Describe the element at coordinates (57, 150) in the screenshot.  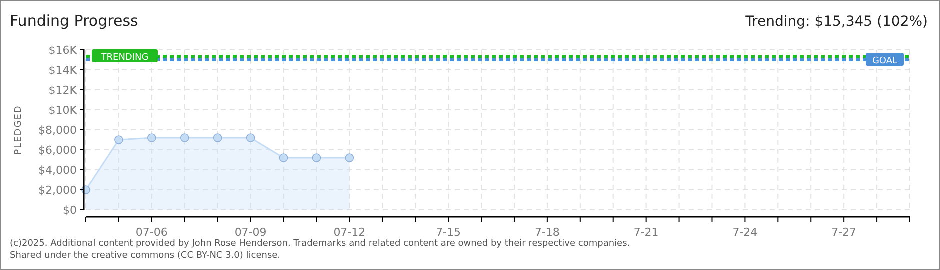
I see `y-tick-label: $6,000` at that location.